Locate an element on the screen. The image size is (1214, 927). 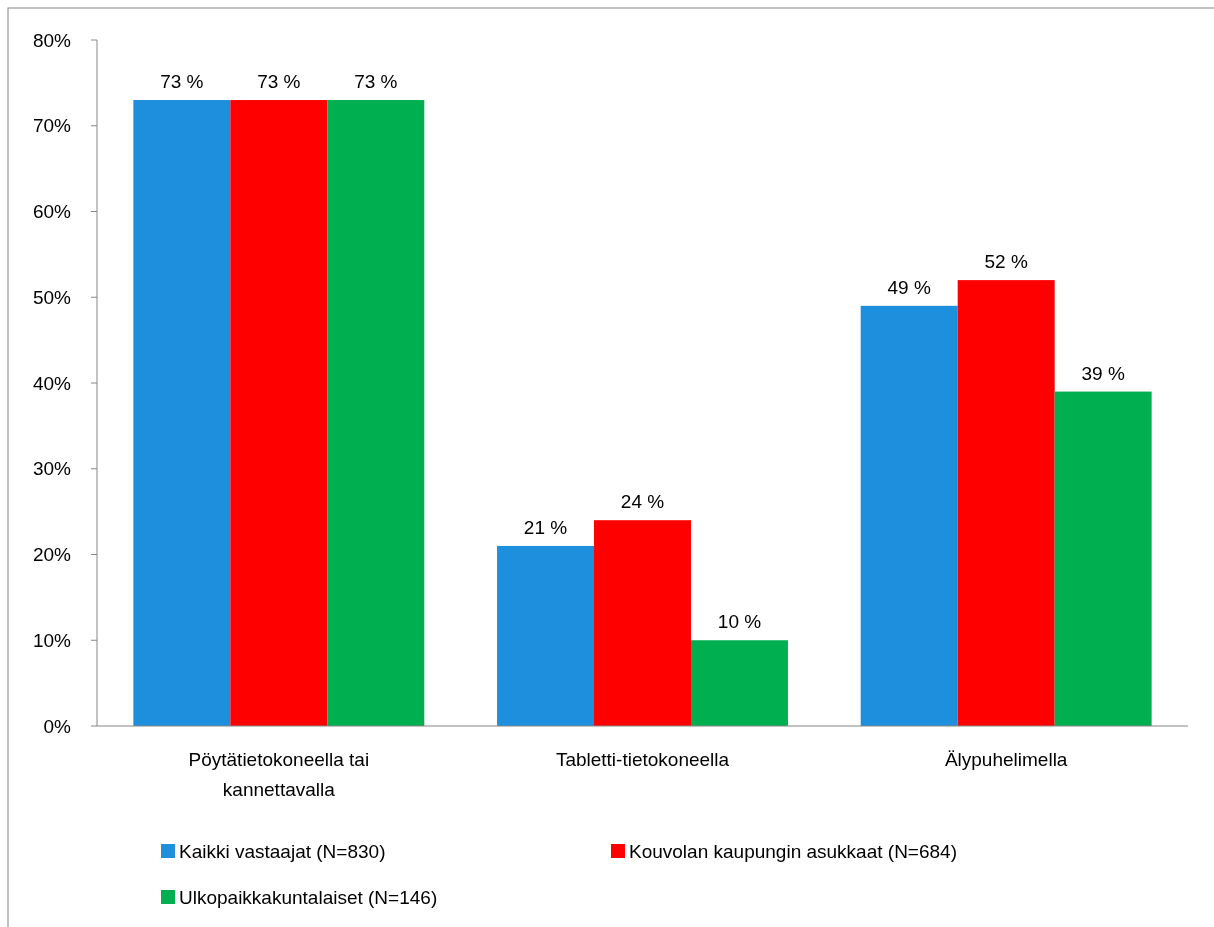
y-tick-label: 20% is located at coordinates (52, 555).